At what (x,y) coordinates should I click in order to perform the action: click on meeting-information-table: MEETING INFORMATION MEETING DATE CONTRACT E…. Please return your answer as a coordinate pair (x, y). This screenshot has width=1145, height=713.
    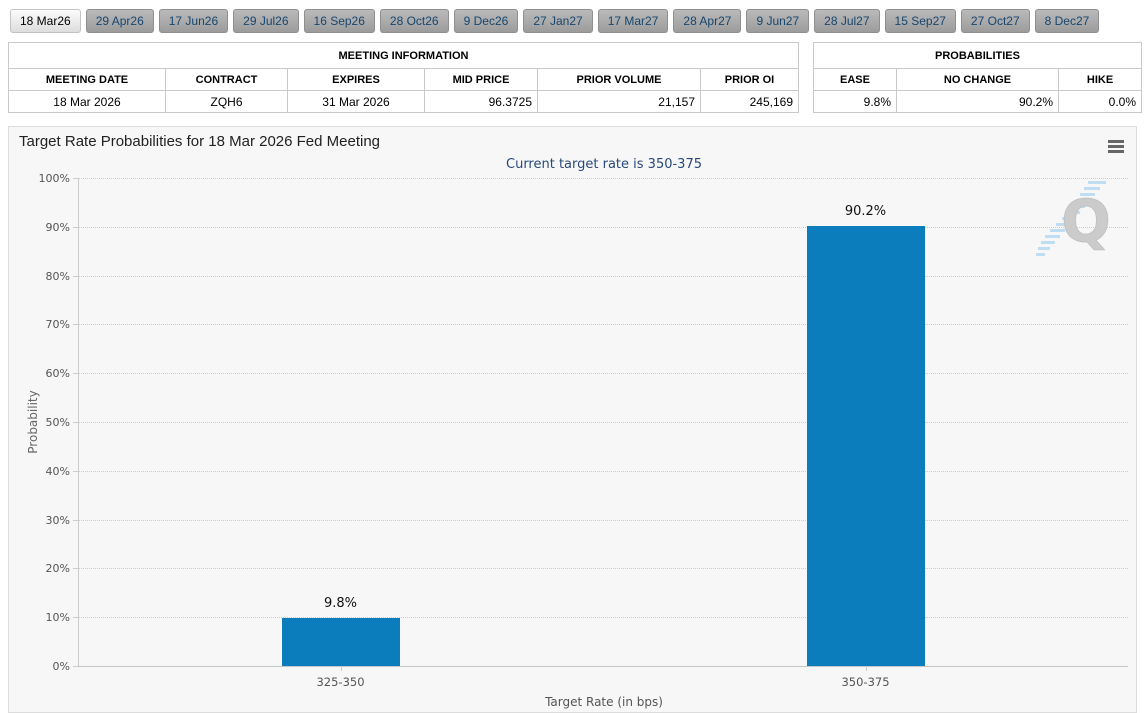
    Looking at the image, I should click on (403, 77).